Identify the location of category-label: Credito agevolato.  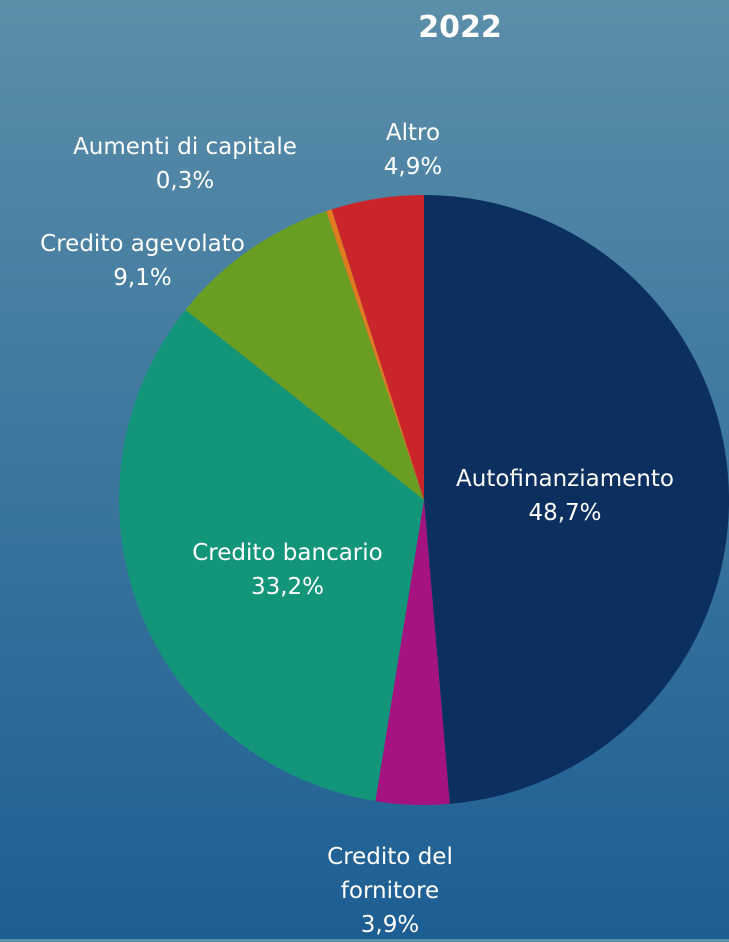
(142, 244).